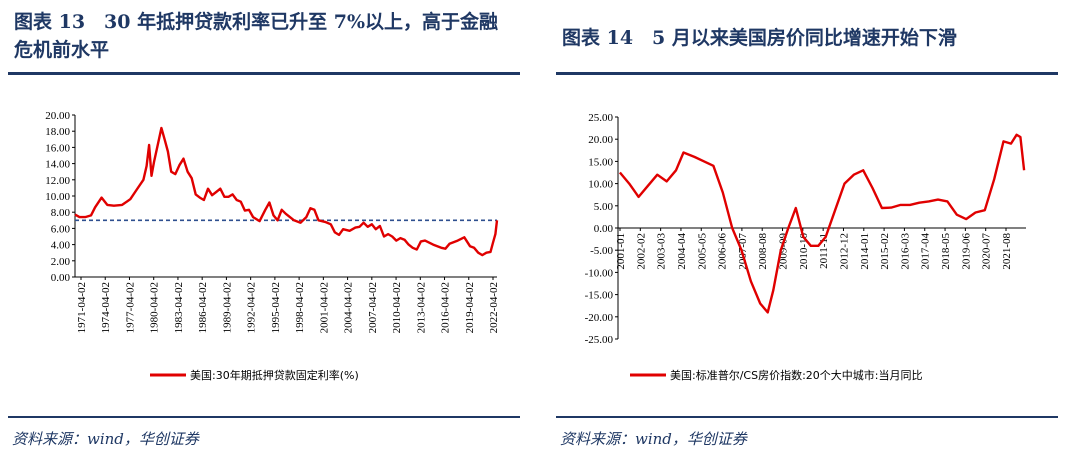  Describe the element at coordinates (57, 181) in the screenshot. I see `y-tick-label: 12.00` at that location.